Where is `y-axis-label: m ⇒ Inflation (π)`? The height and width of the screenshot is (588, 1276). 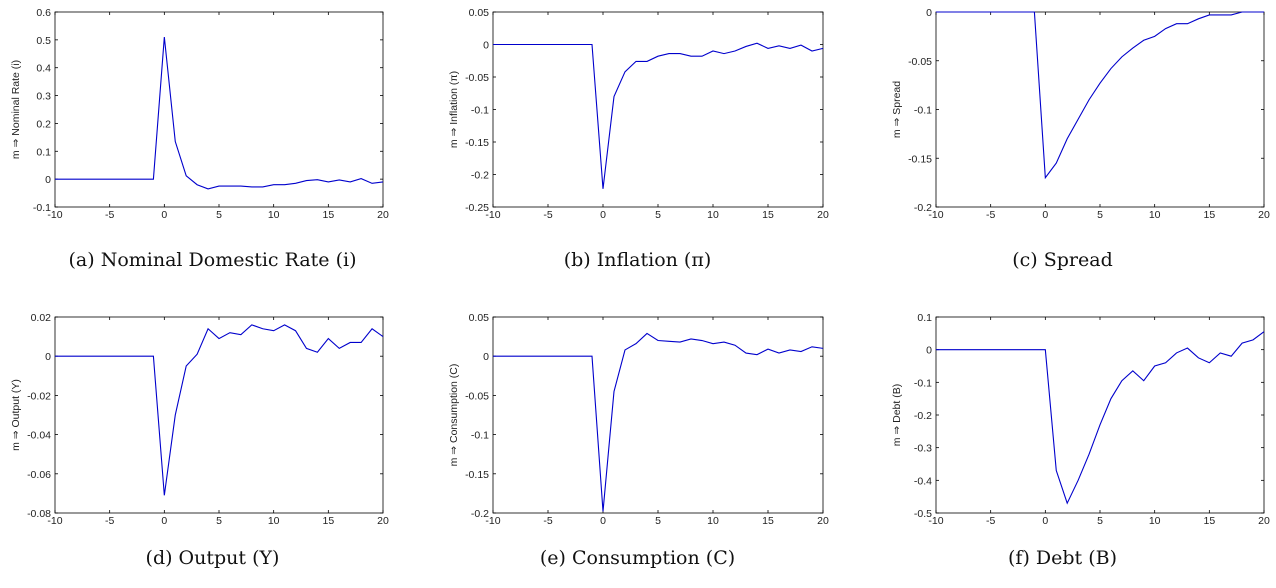 y-axis-label: m ⇒ Inflation (π) is located at coordinates (454, 109).